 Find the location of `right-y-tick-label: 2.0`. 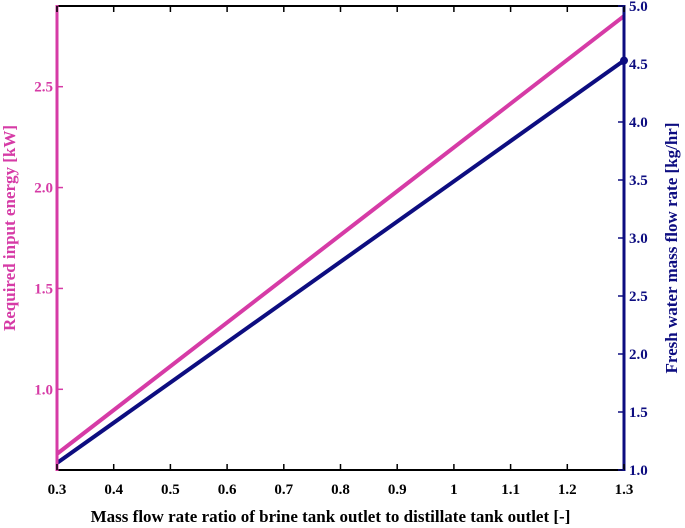

right-y-tick-label: 2.0 is located at coordinates (638, 355).